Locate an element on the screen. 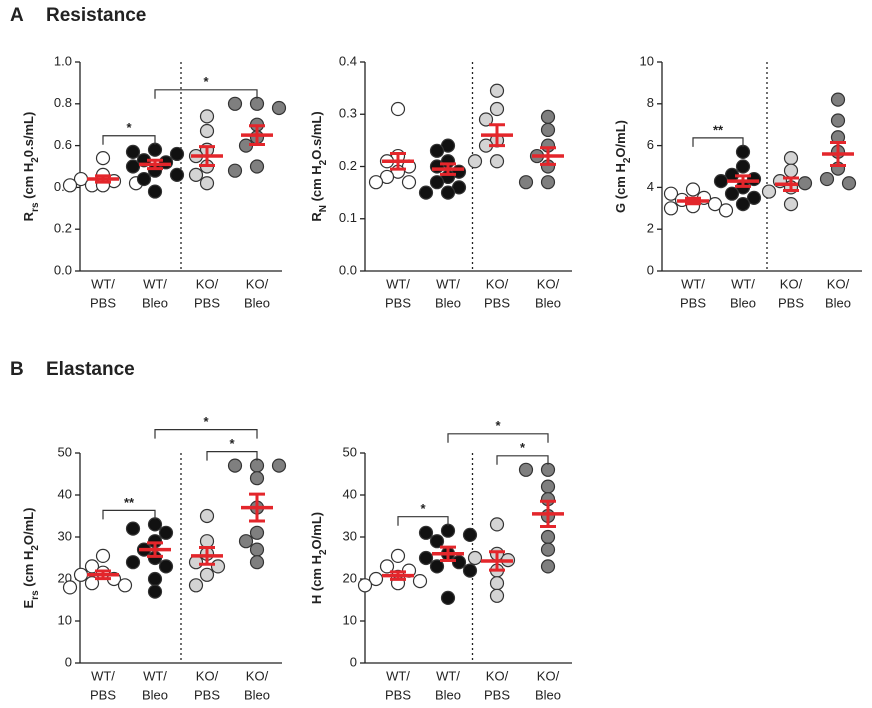 The height and width of the screenshot is (708, 872). y-tick-label: 0.4 is located at coordinates (348, 60).